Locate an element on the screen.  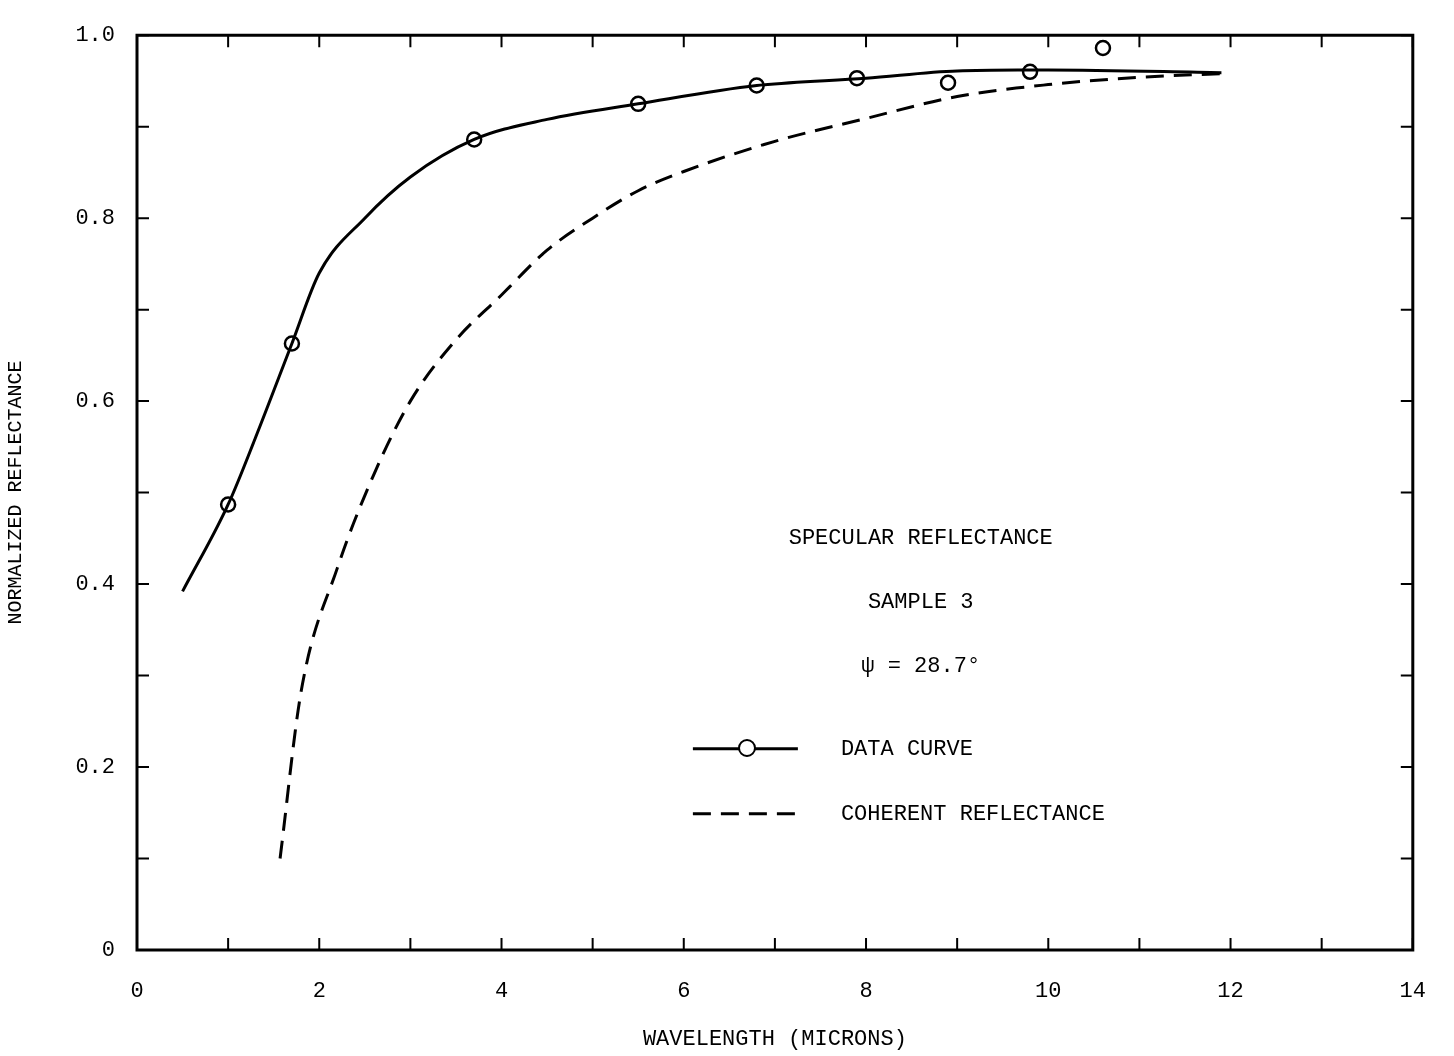
x-tick-label: 6 is located at coordinates (684, 992).